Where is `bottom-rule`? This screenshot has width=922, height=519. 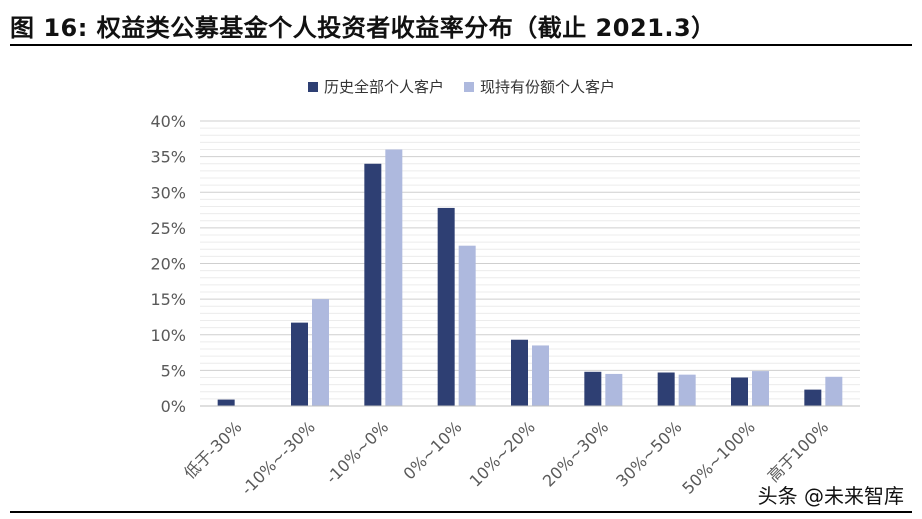
bottom-rule is located at coordinates (461, 512).